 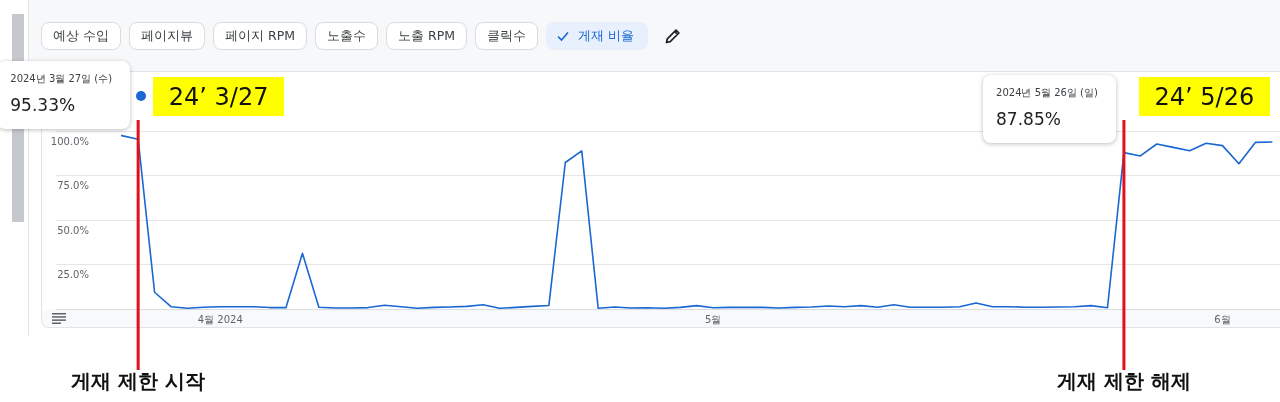 I want to click on text: 24’ 3/27, so click(x=218, y=96).